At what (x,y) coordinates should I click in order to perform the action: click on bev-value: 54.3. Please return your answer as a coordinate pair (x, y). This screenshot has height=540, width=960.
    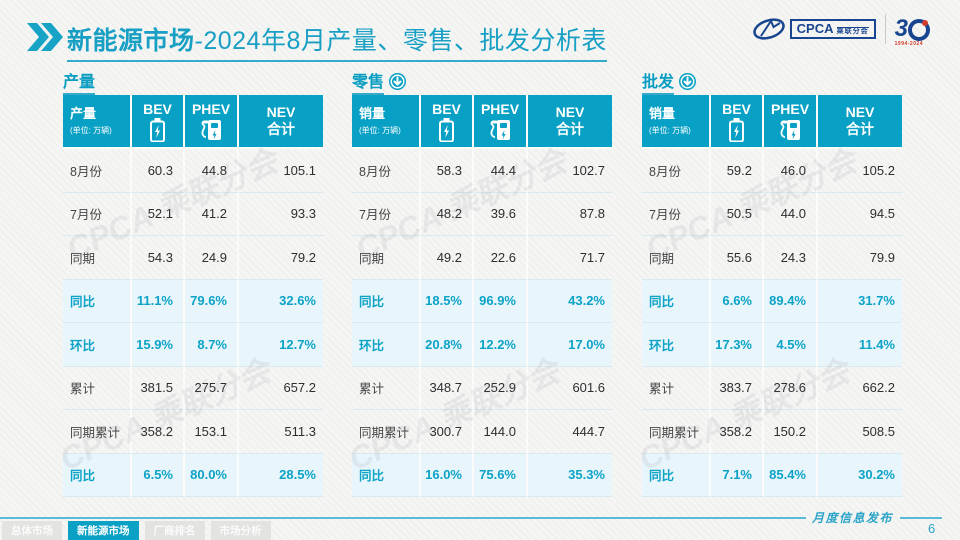
    Looking at the image, I should click on (158, 258).